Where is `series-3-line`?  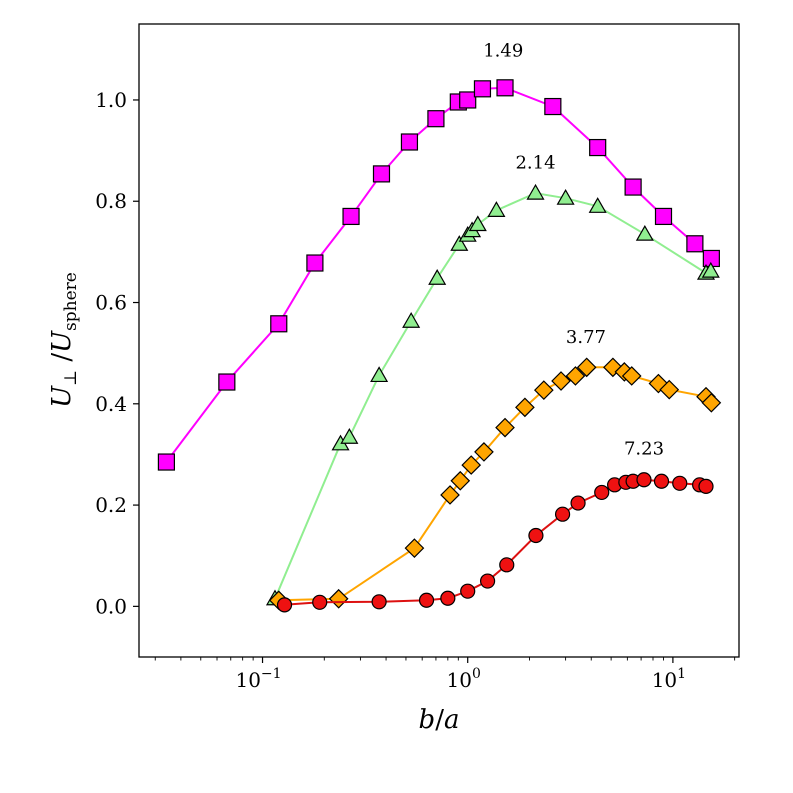 series-3-line is located at coordinates (495, 542).